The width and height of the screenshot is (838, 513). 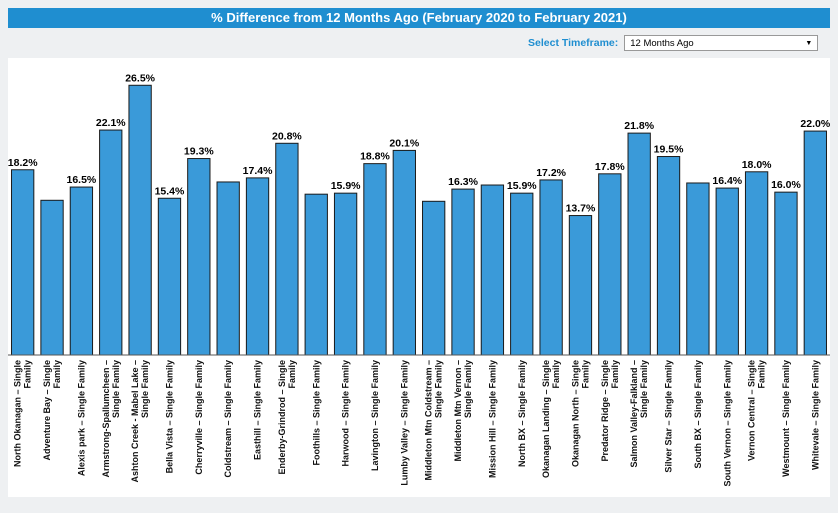 I want to click on timeframe-label: Select Timeframe:, so click(x=573, y=43).